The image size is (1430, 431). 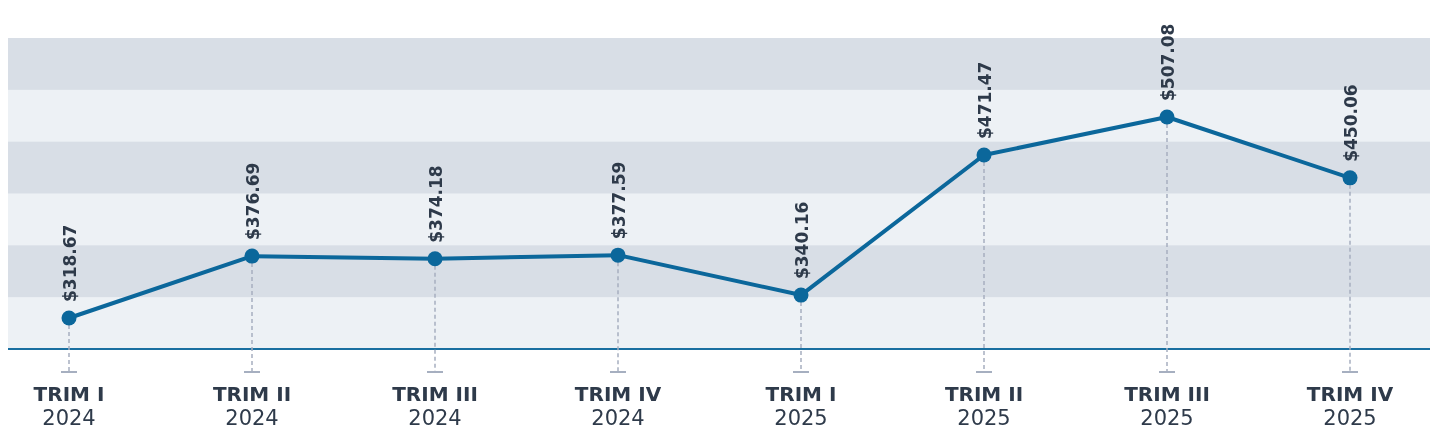 I want to click on x-tick-label: TRIM IV 2024, so click(x=618, y=406).